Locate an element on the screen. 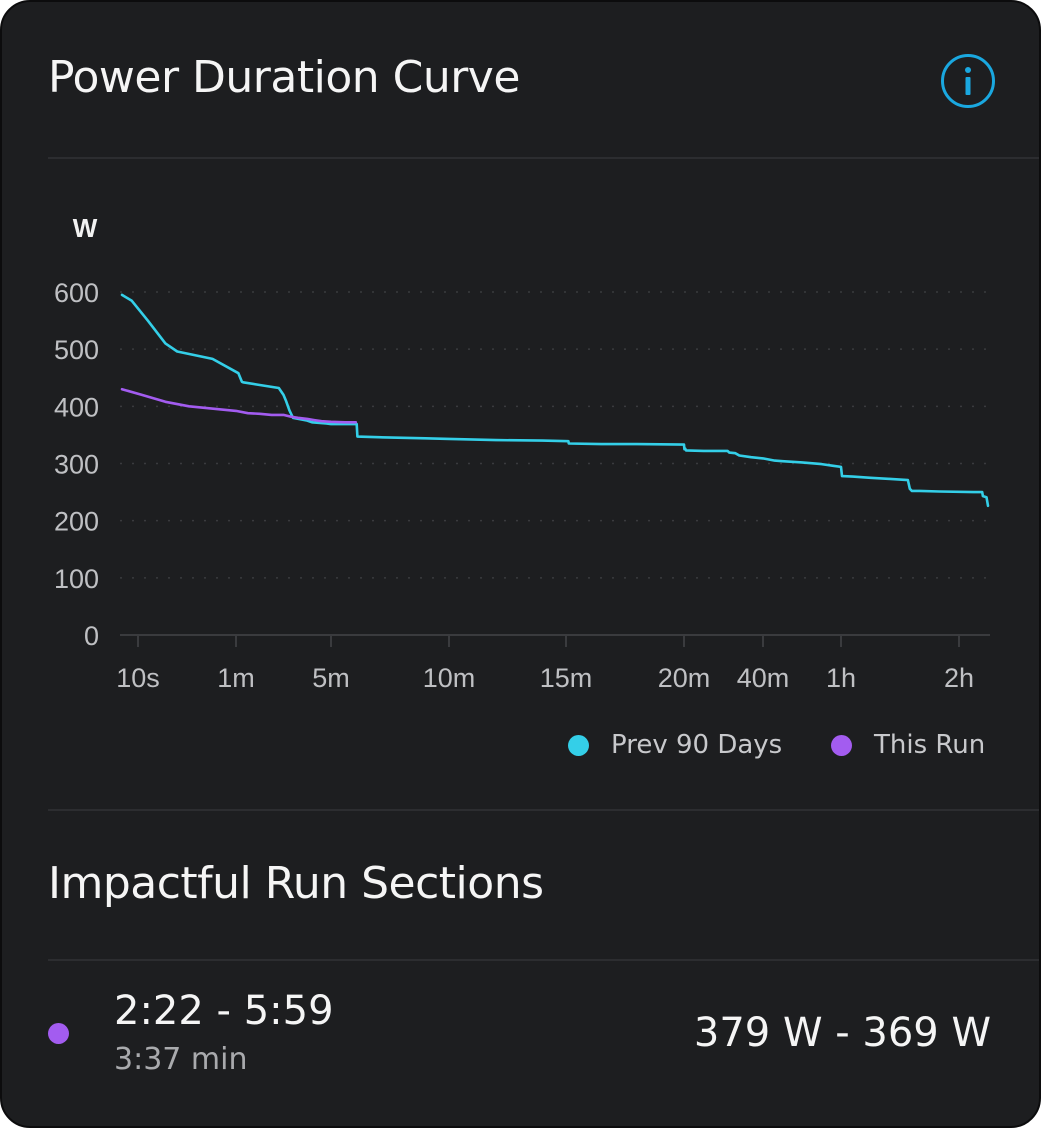  section-divider is located at coordinates (543, 810).